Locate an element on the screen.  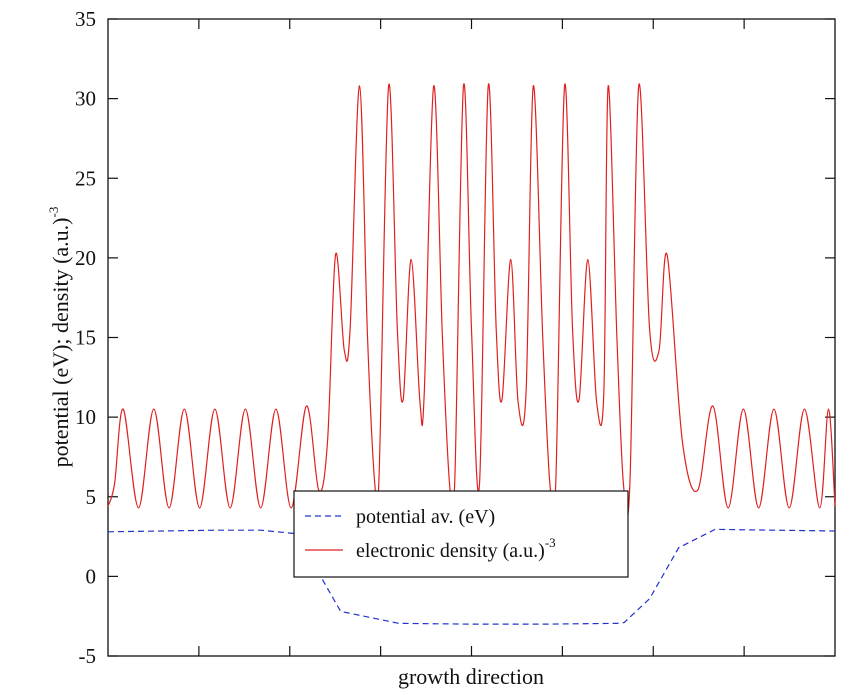
y-tick-label: 20 is located at coordinates (85, 258).